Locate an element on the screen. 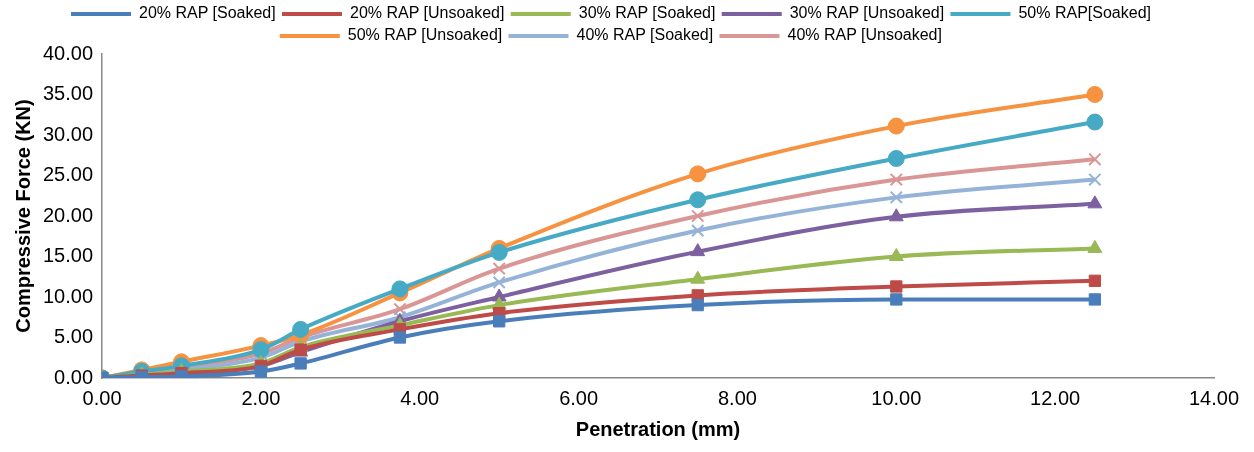 The image size is (1254, 452). y-tick-label: 10.00 is located at coordinates (68, 295).